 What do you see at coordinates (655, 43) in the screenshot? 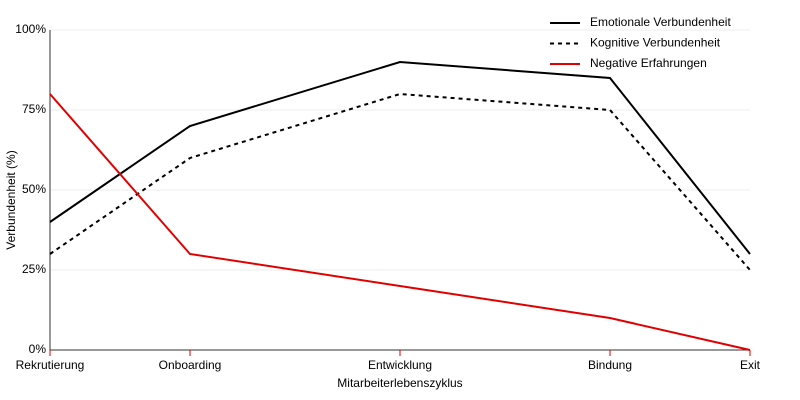
I see `legend-label: Kognitive Verbundenheit` at bounding box center [655, 43].